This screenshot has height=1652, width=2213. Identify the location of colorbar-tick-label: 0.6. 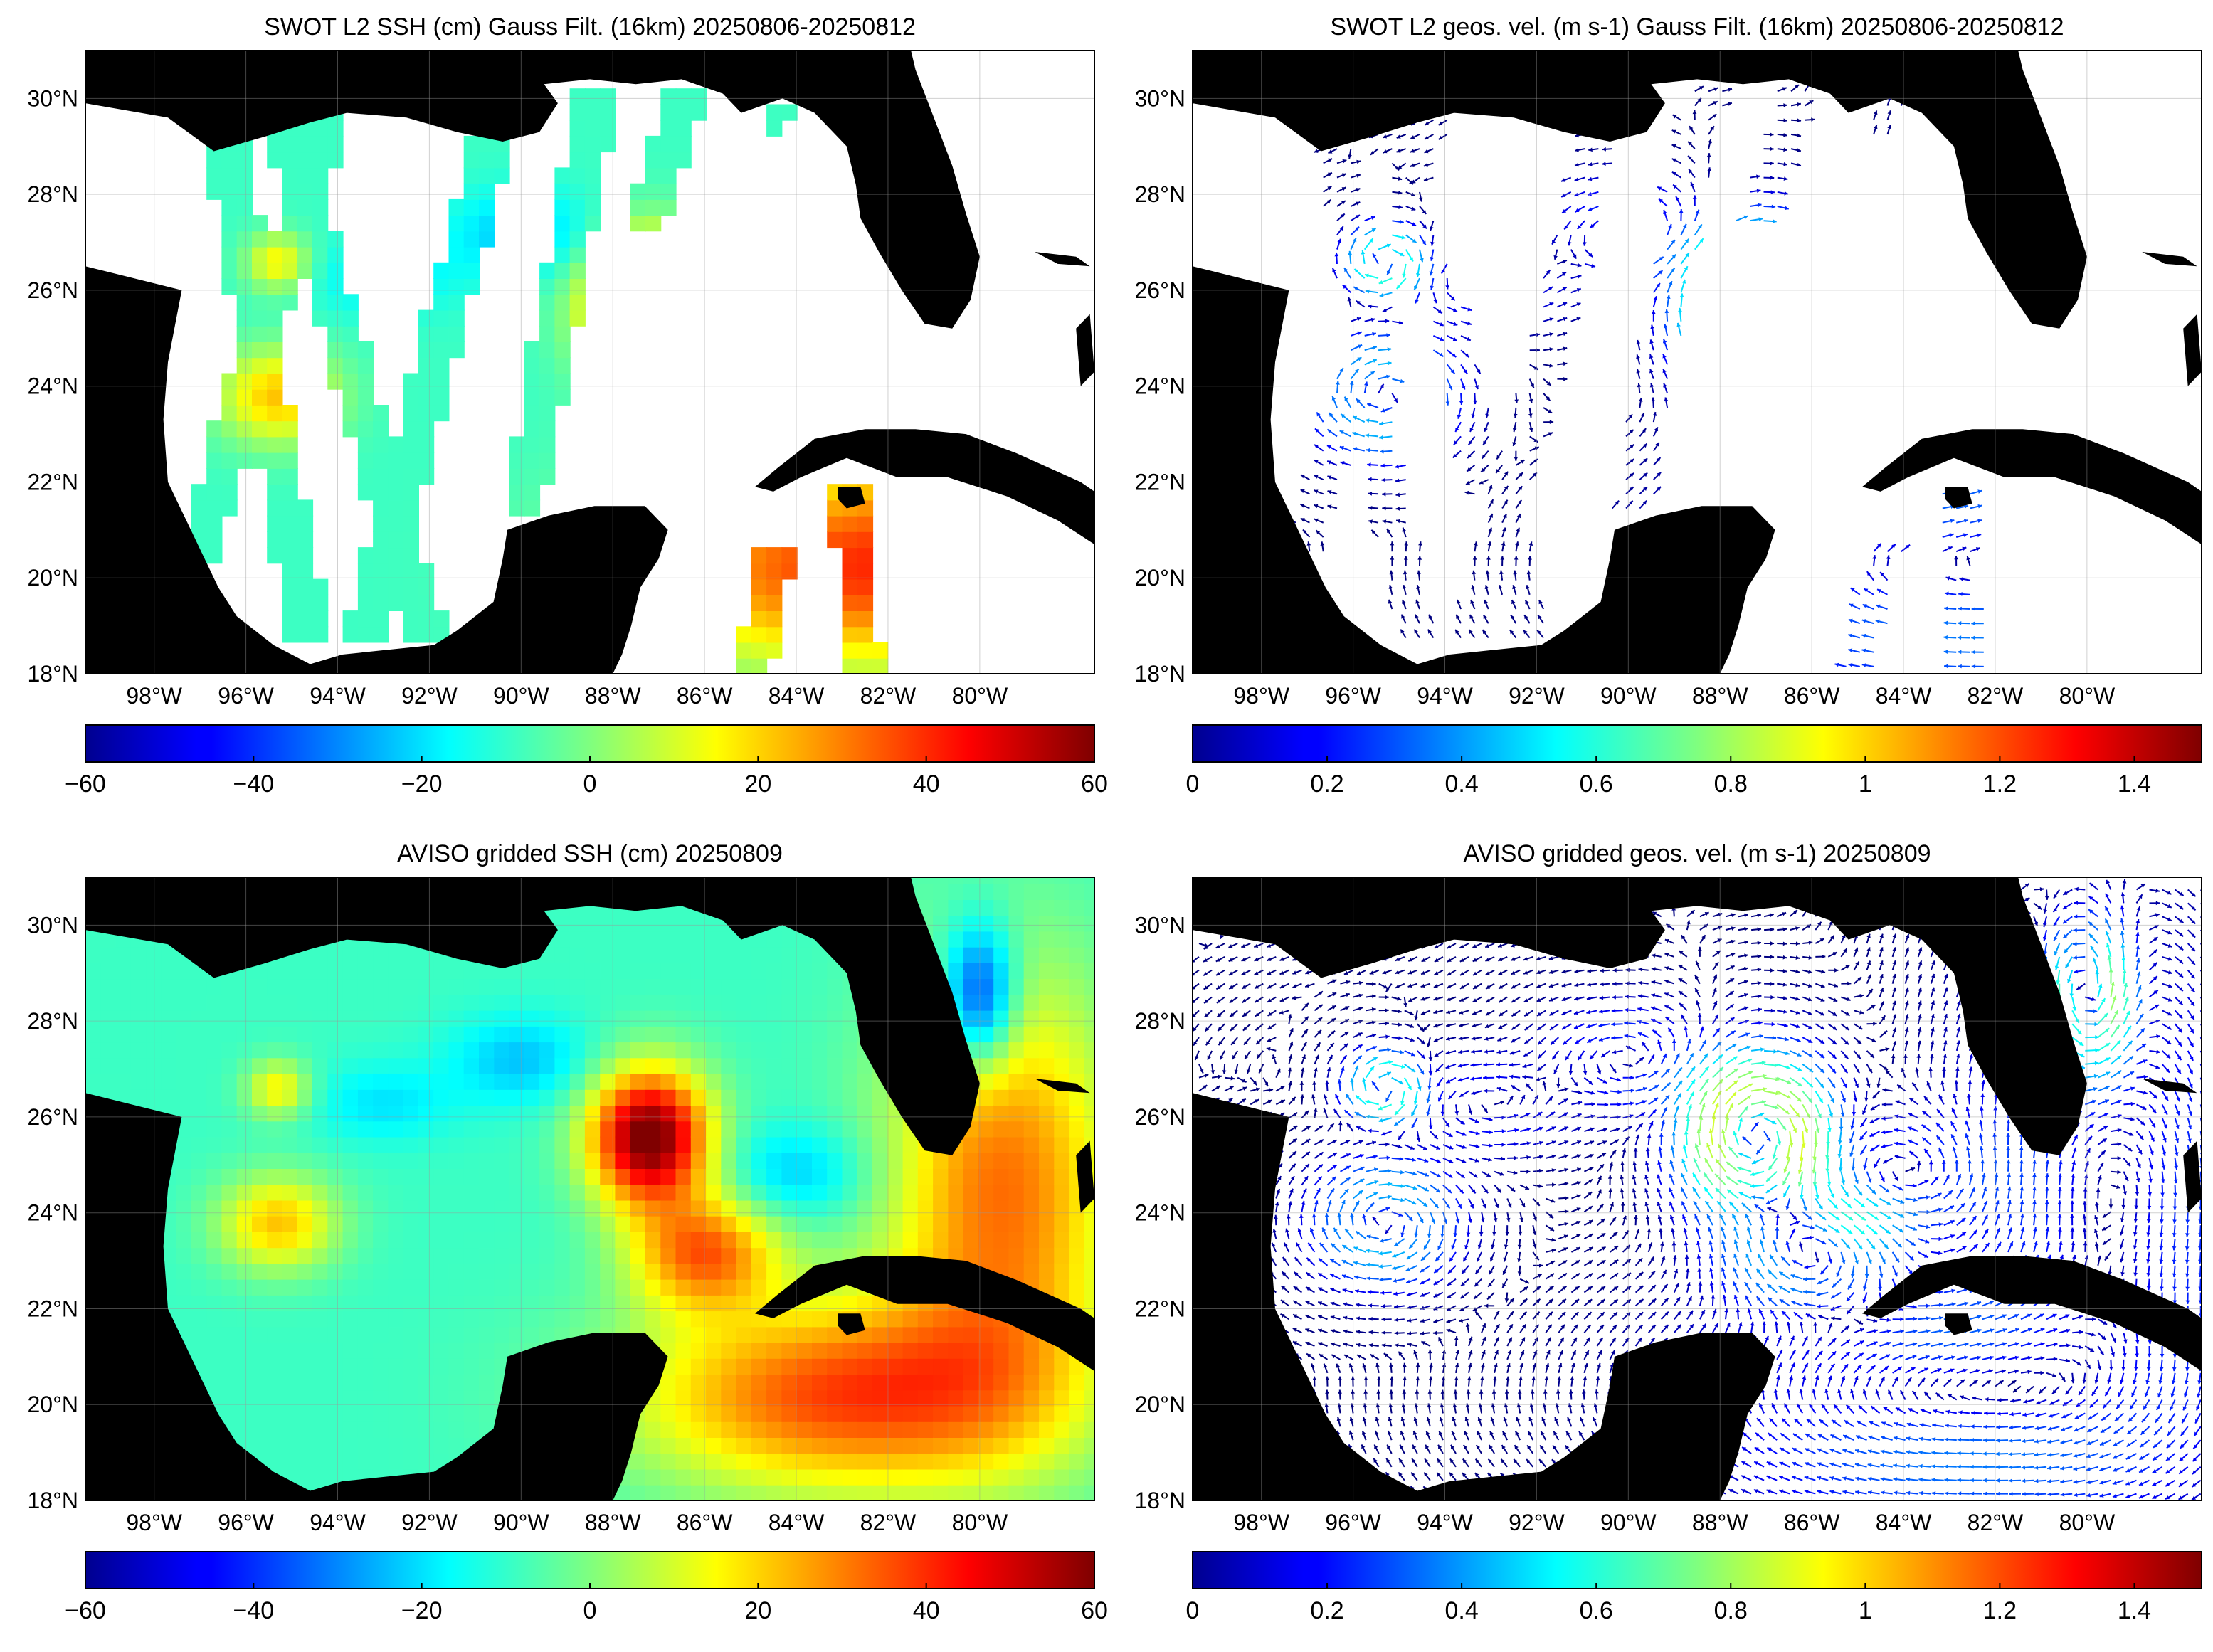
(1596, 1610).